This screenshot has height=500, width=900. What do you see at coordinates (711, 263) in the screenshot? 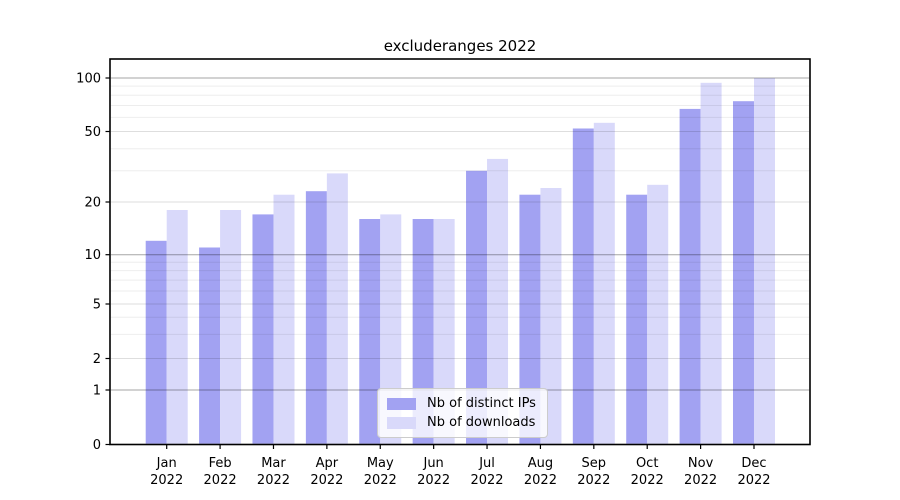
I see `bar-nov-downloads` at bounding box center [711, 263].